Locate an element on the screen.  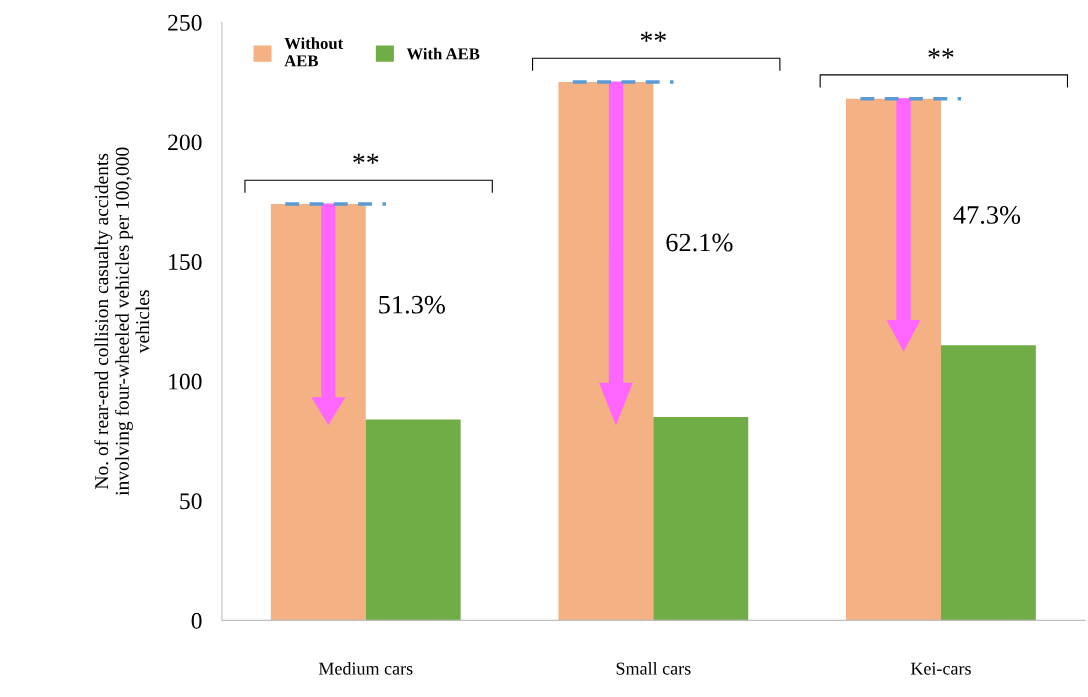
annotation: 51.3% is located at coordinates (412, 304).